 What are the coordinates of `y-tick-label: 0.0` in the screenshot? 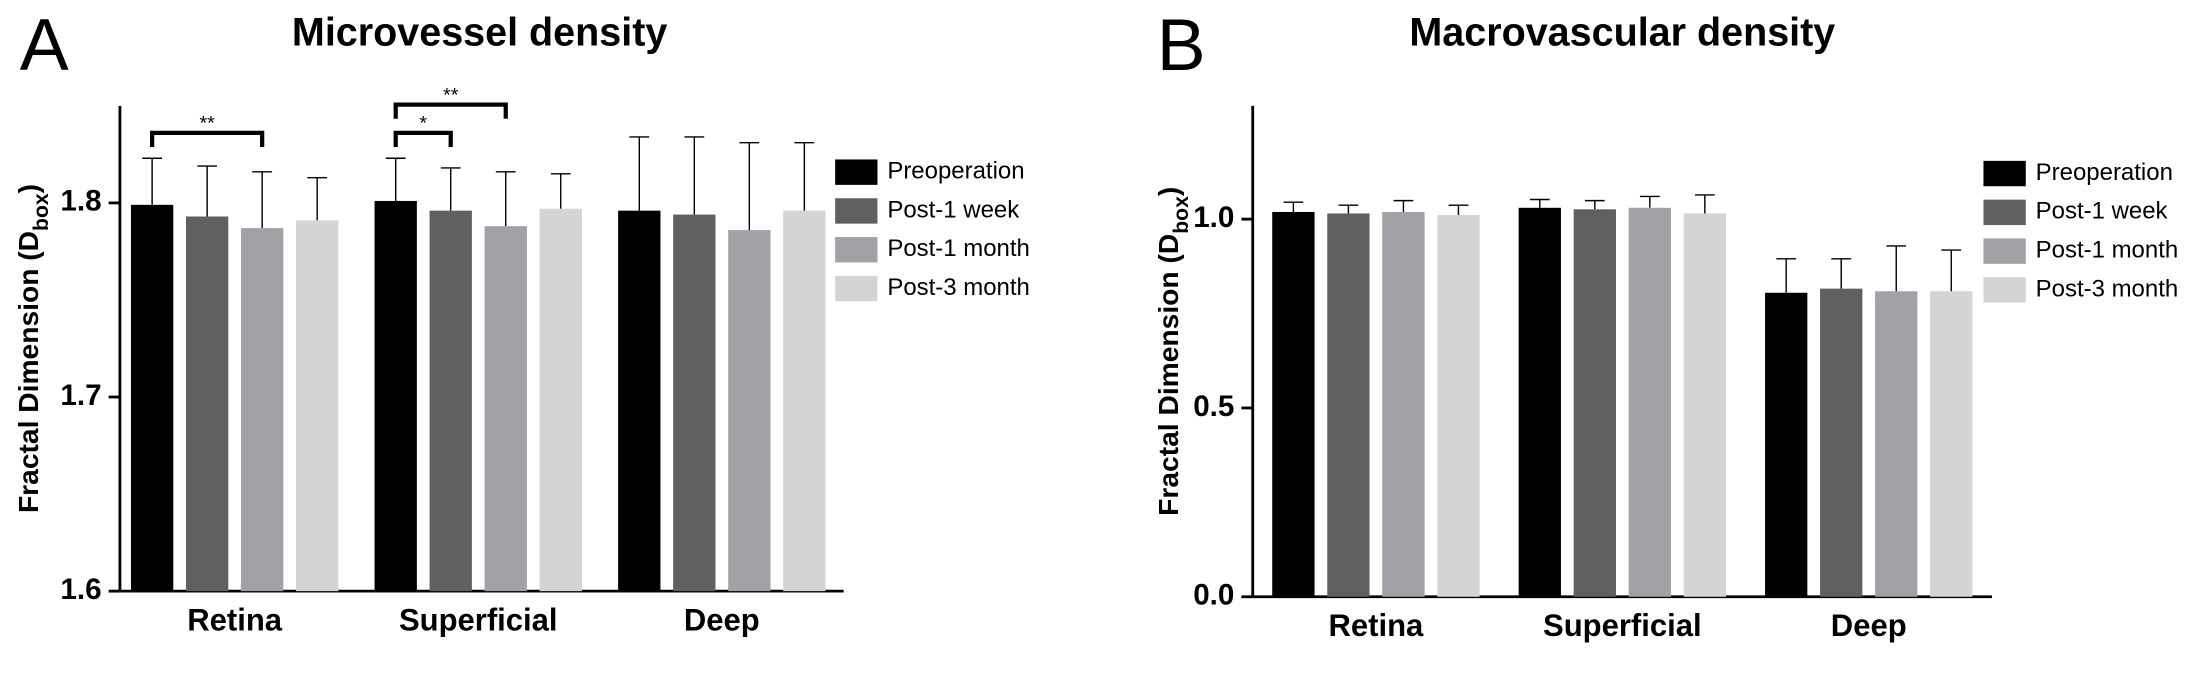 It's located at (1213, 595).